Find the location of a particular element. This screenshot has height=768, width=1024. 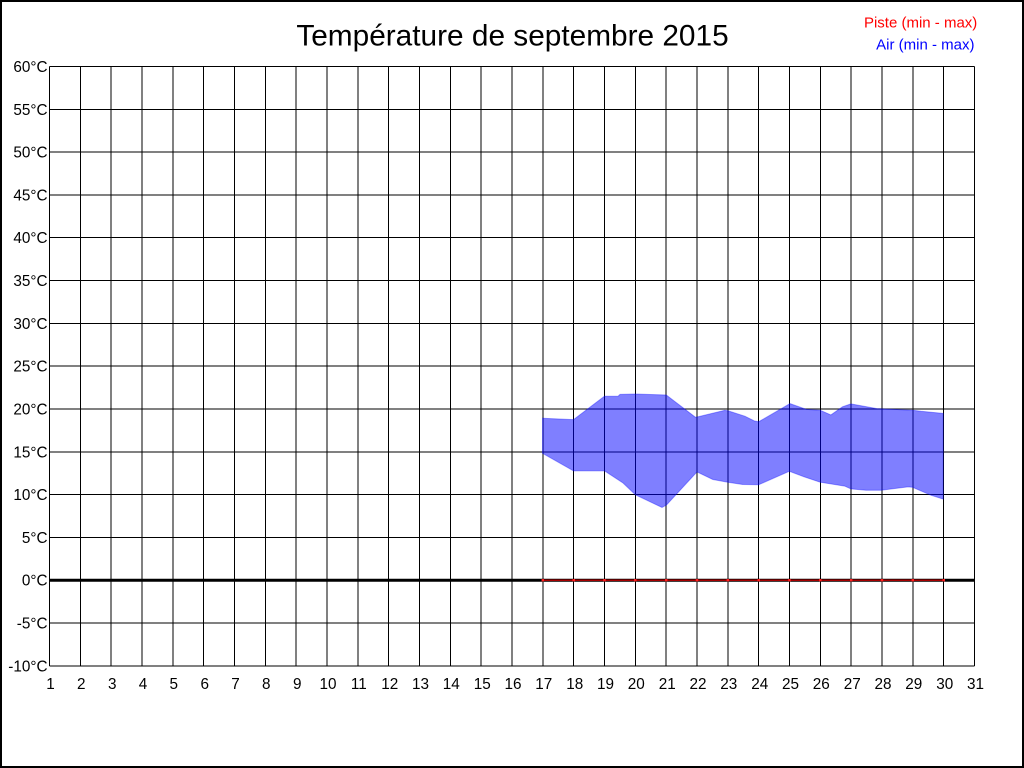

svg-text: 10 is located at coordinates (327, 684).